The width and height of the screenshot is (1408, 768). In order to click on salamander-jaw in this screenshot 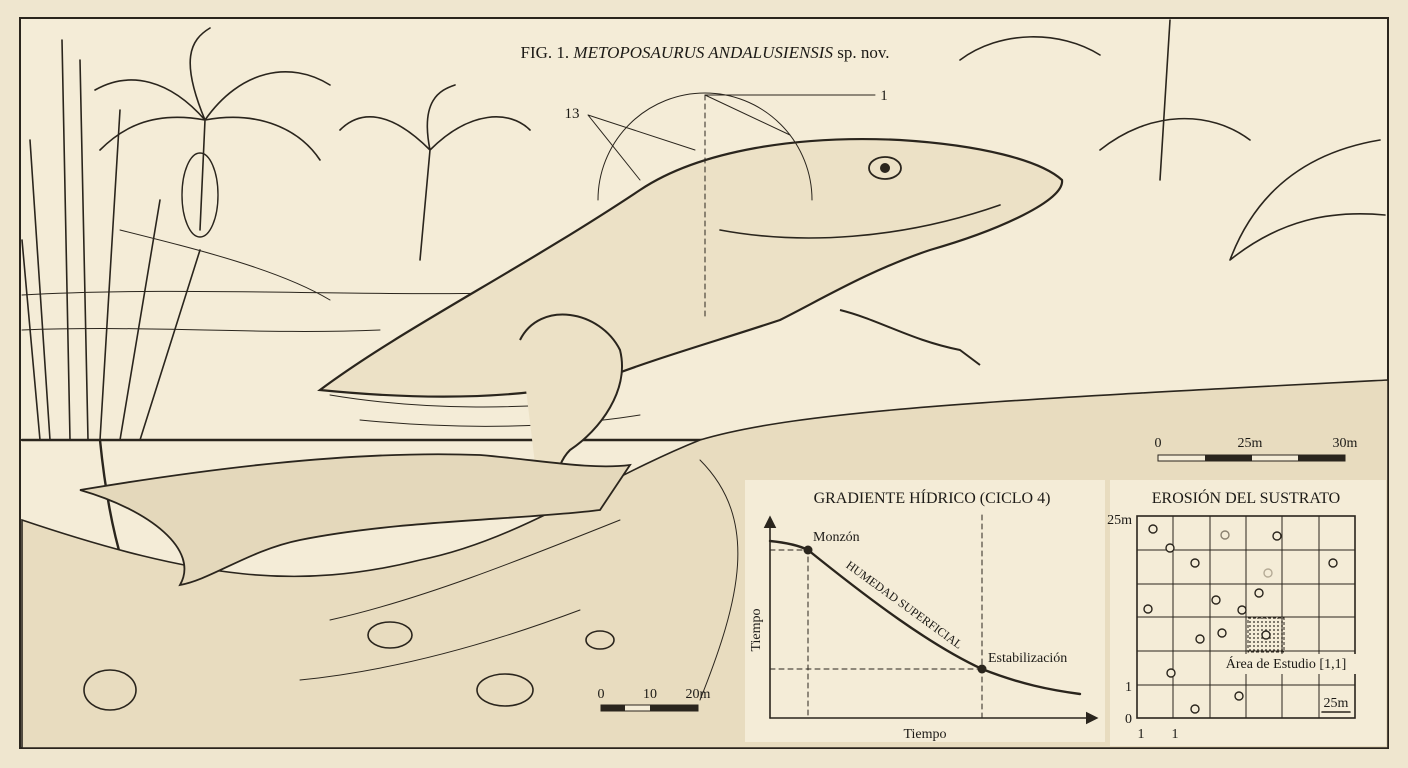, I will do `click(860, 221)`.